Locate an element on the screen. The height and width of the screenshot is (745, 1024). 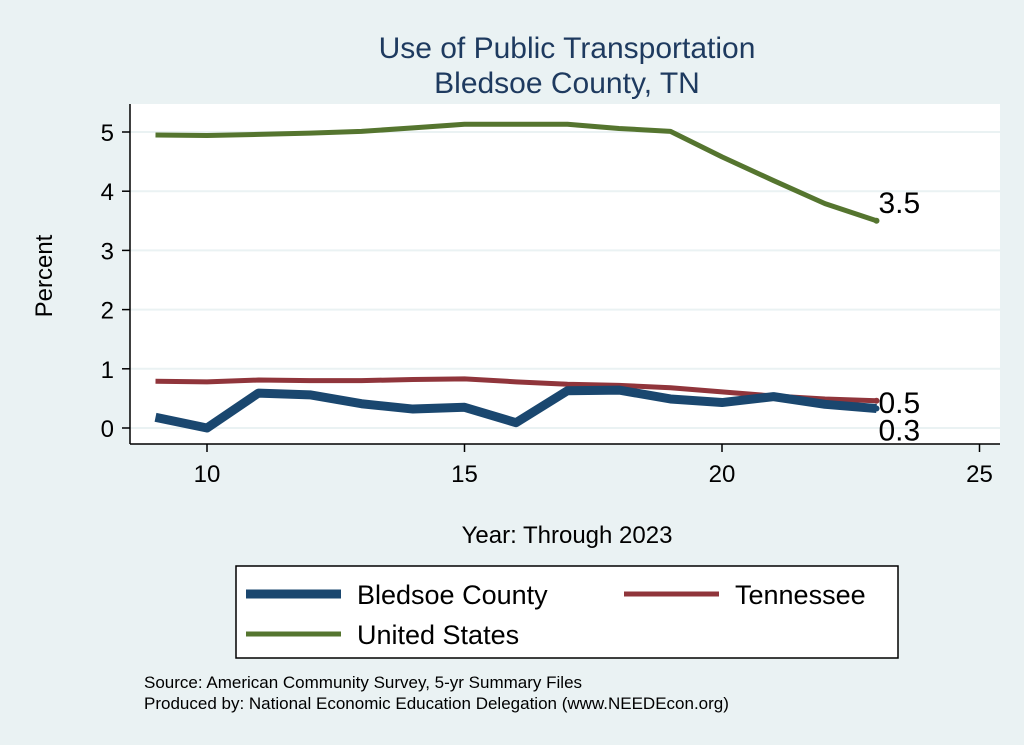
end-label: 0.5 is located at coordinates (900, 403).